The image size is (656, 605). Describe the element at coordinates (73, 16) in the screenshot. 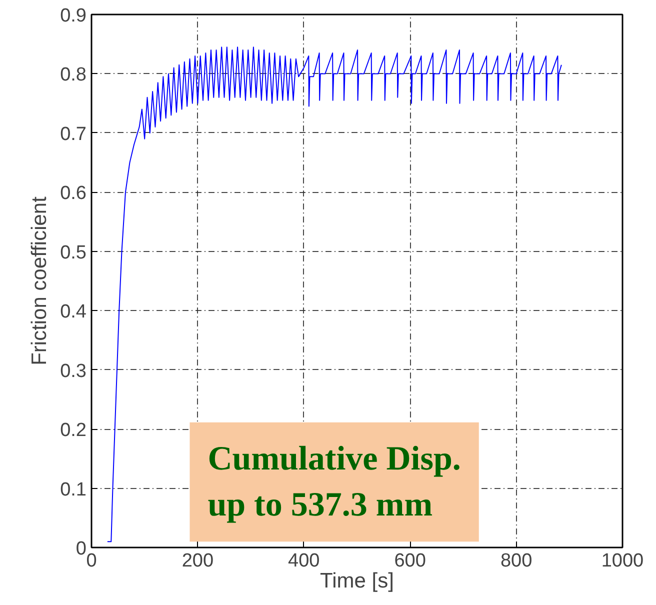

I see `y-tick-label: 0.9` at that location.